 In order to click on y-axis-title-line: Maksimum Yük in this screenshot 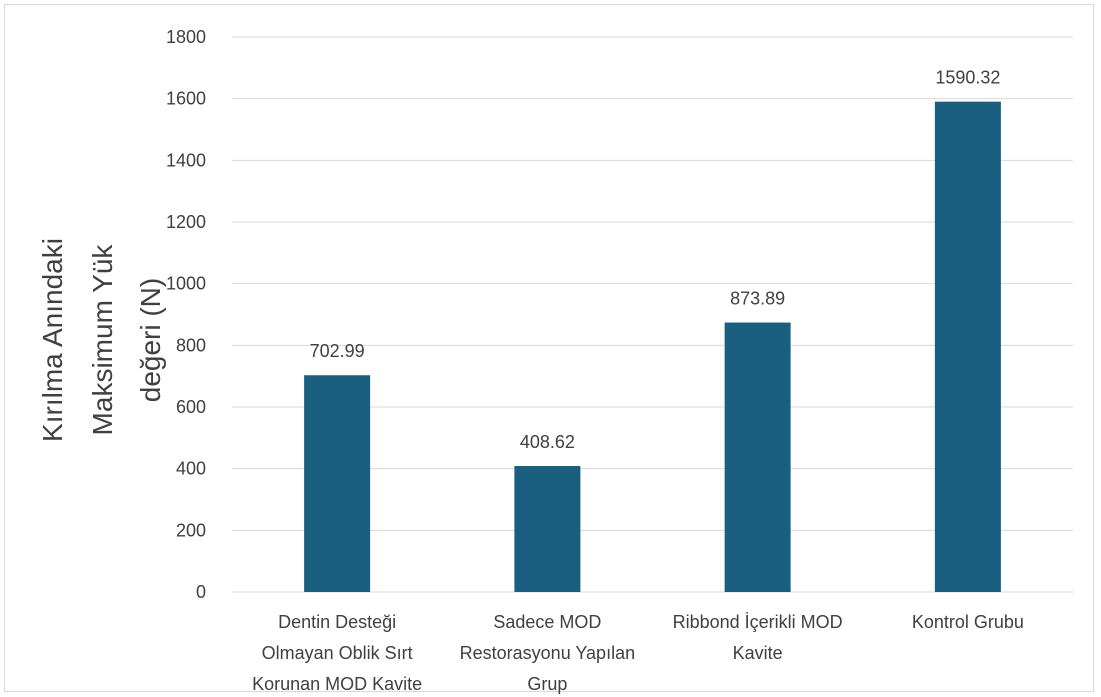, I will do `click(102, 340)`.